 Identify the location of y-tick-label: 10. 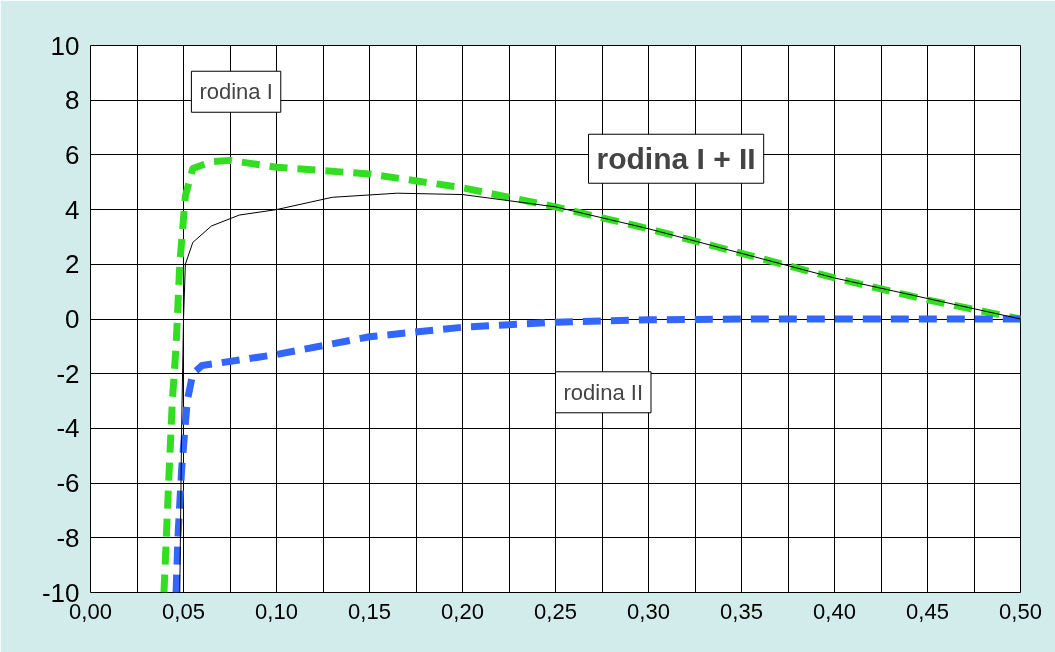
(65, 45).